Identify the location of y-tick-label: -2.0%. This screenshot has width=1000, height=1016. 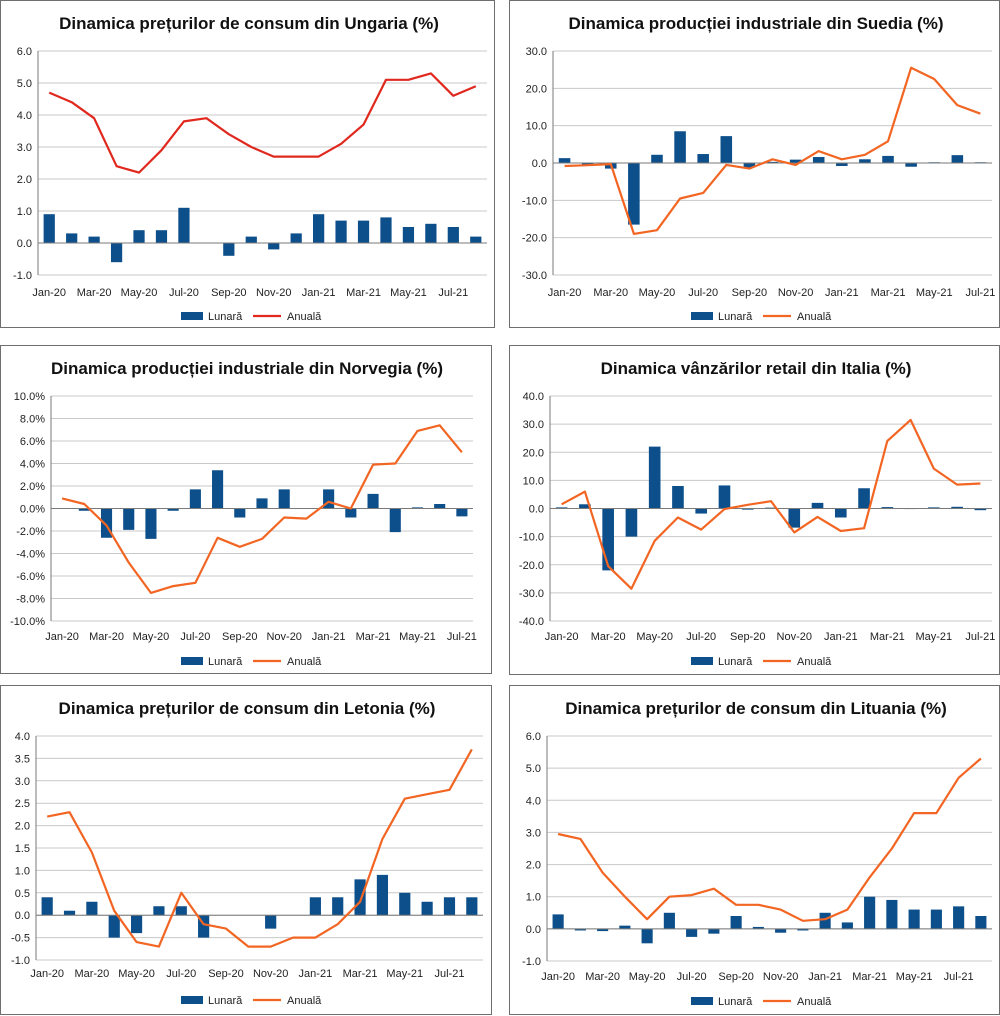
(30, 532).